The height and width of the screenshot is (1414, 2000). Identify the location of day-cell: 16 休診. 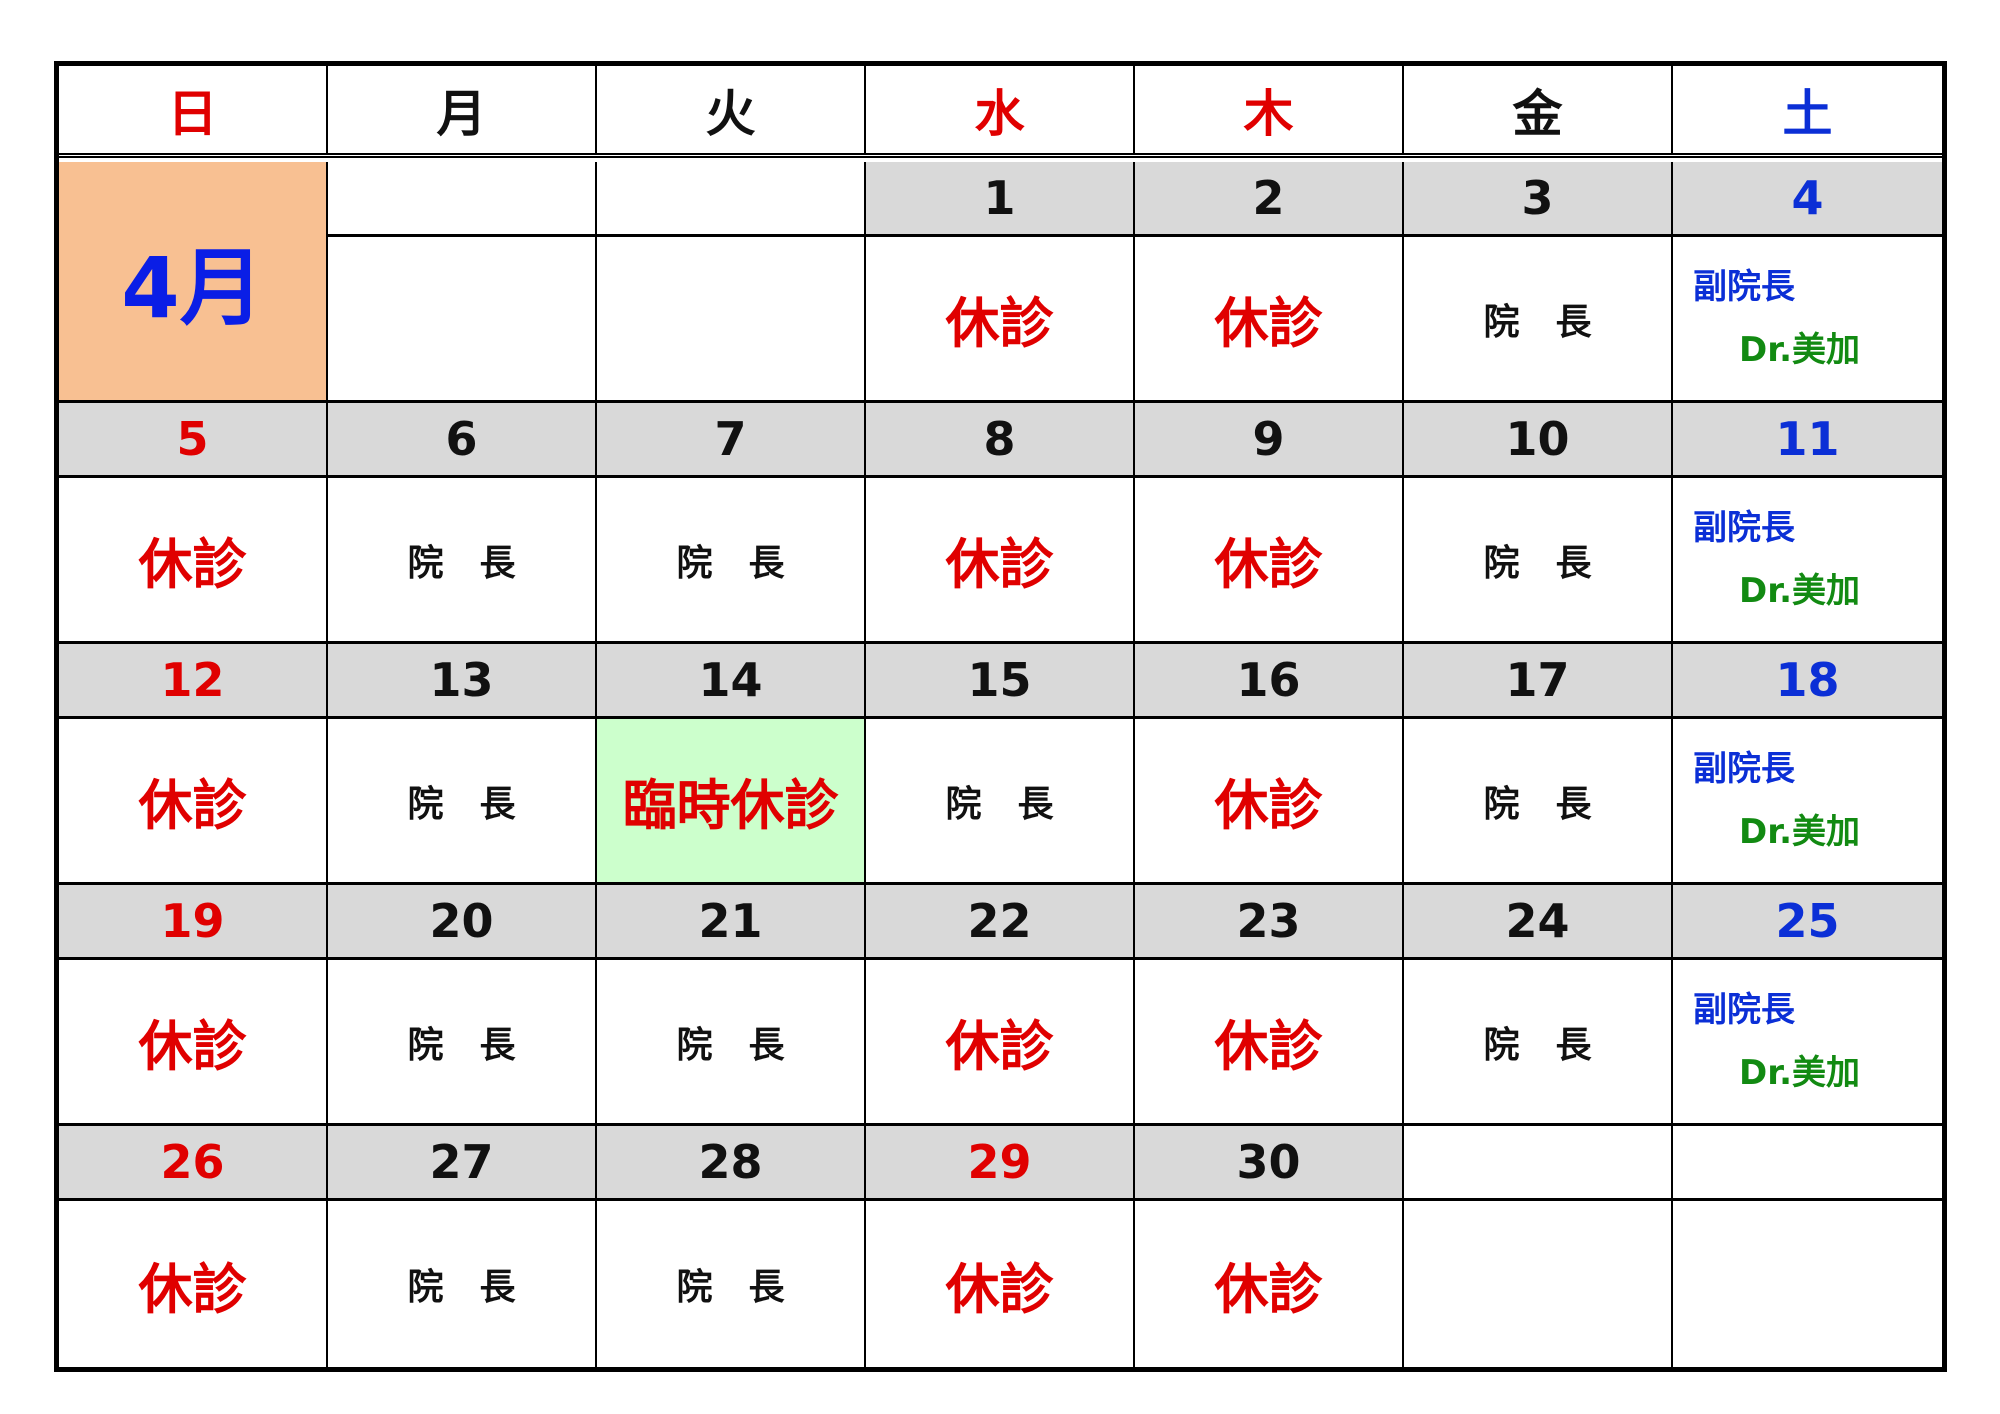
(1269, 764).